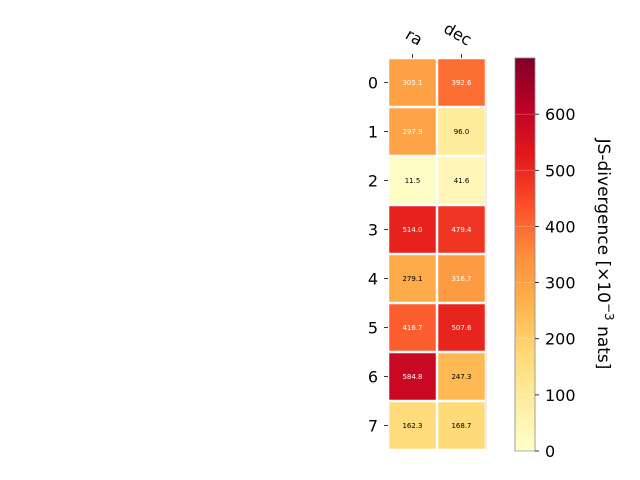  What do you see at coordinates (378, 255) in the screenshot?
I see `row-axis: 0 1 2 3 4 5 6 7` at bounding box center [378, 255].